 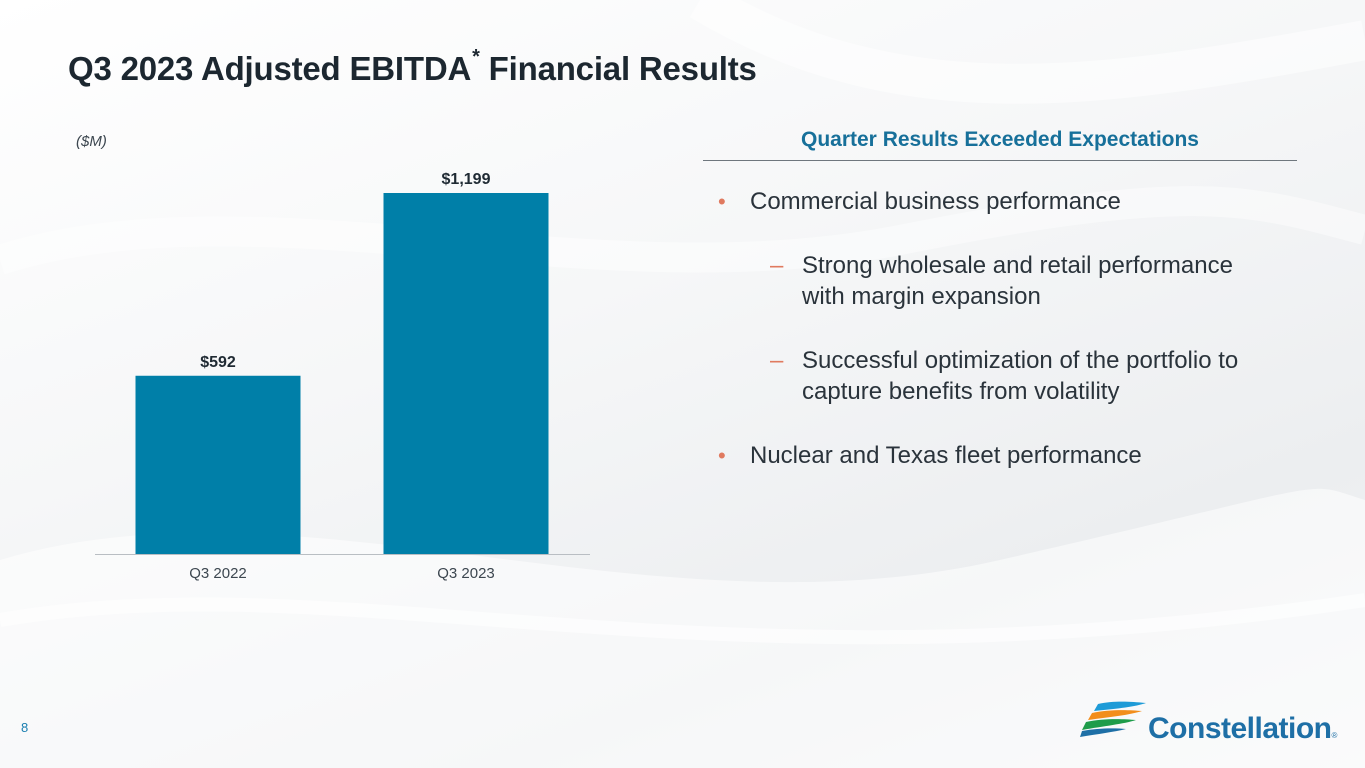 I want to click on constellation-logo: Constellation®, so click(x=1210, y=725).